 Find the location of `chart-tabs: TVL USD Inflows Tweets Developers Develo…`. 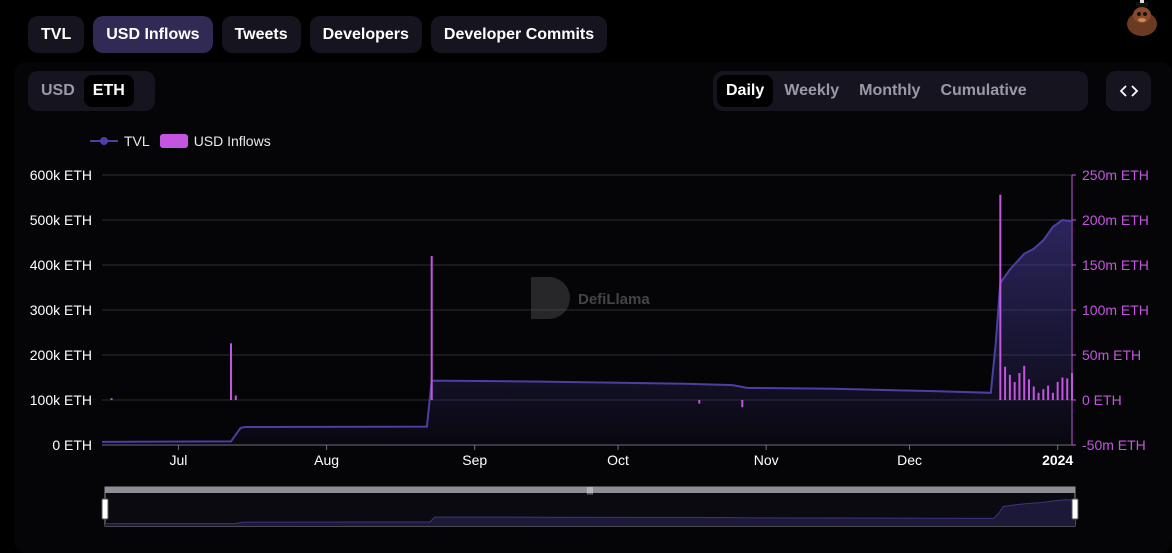

chart-tabs: TVL USD Inflows Tweets Developers Develo… is located at coordinates (318, 34).